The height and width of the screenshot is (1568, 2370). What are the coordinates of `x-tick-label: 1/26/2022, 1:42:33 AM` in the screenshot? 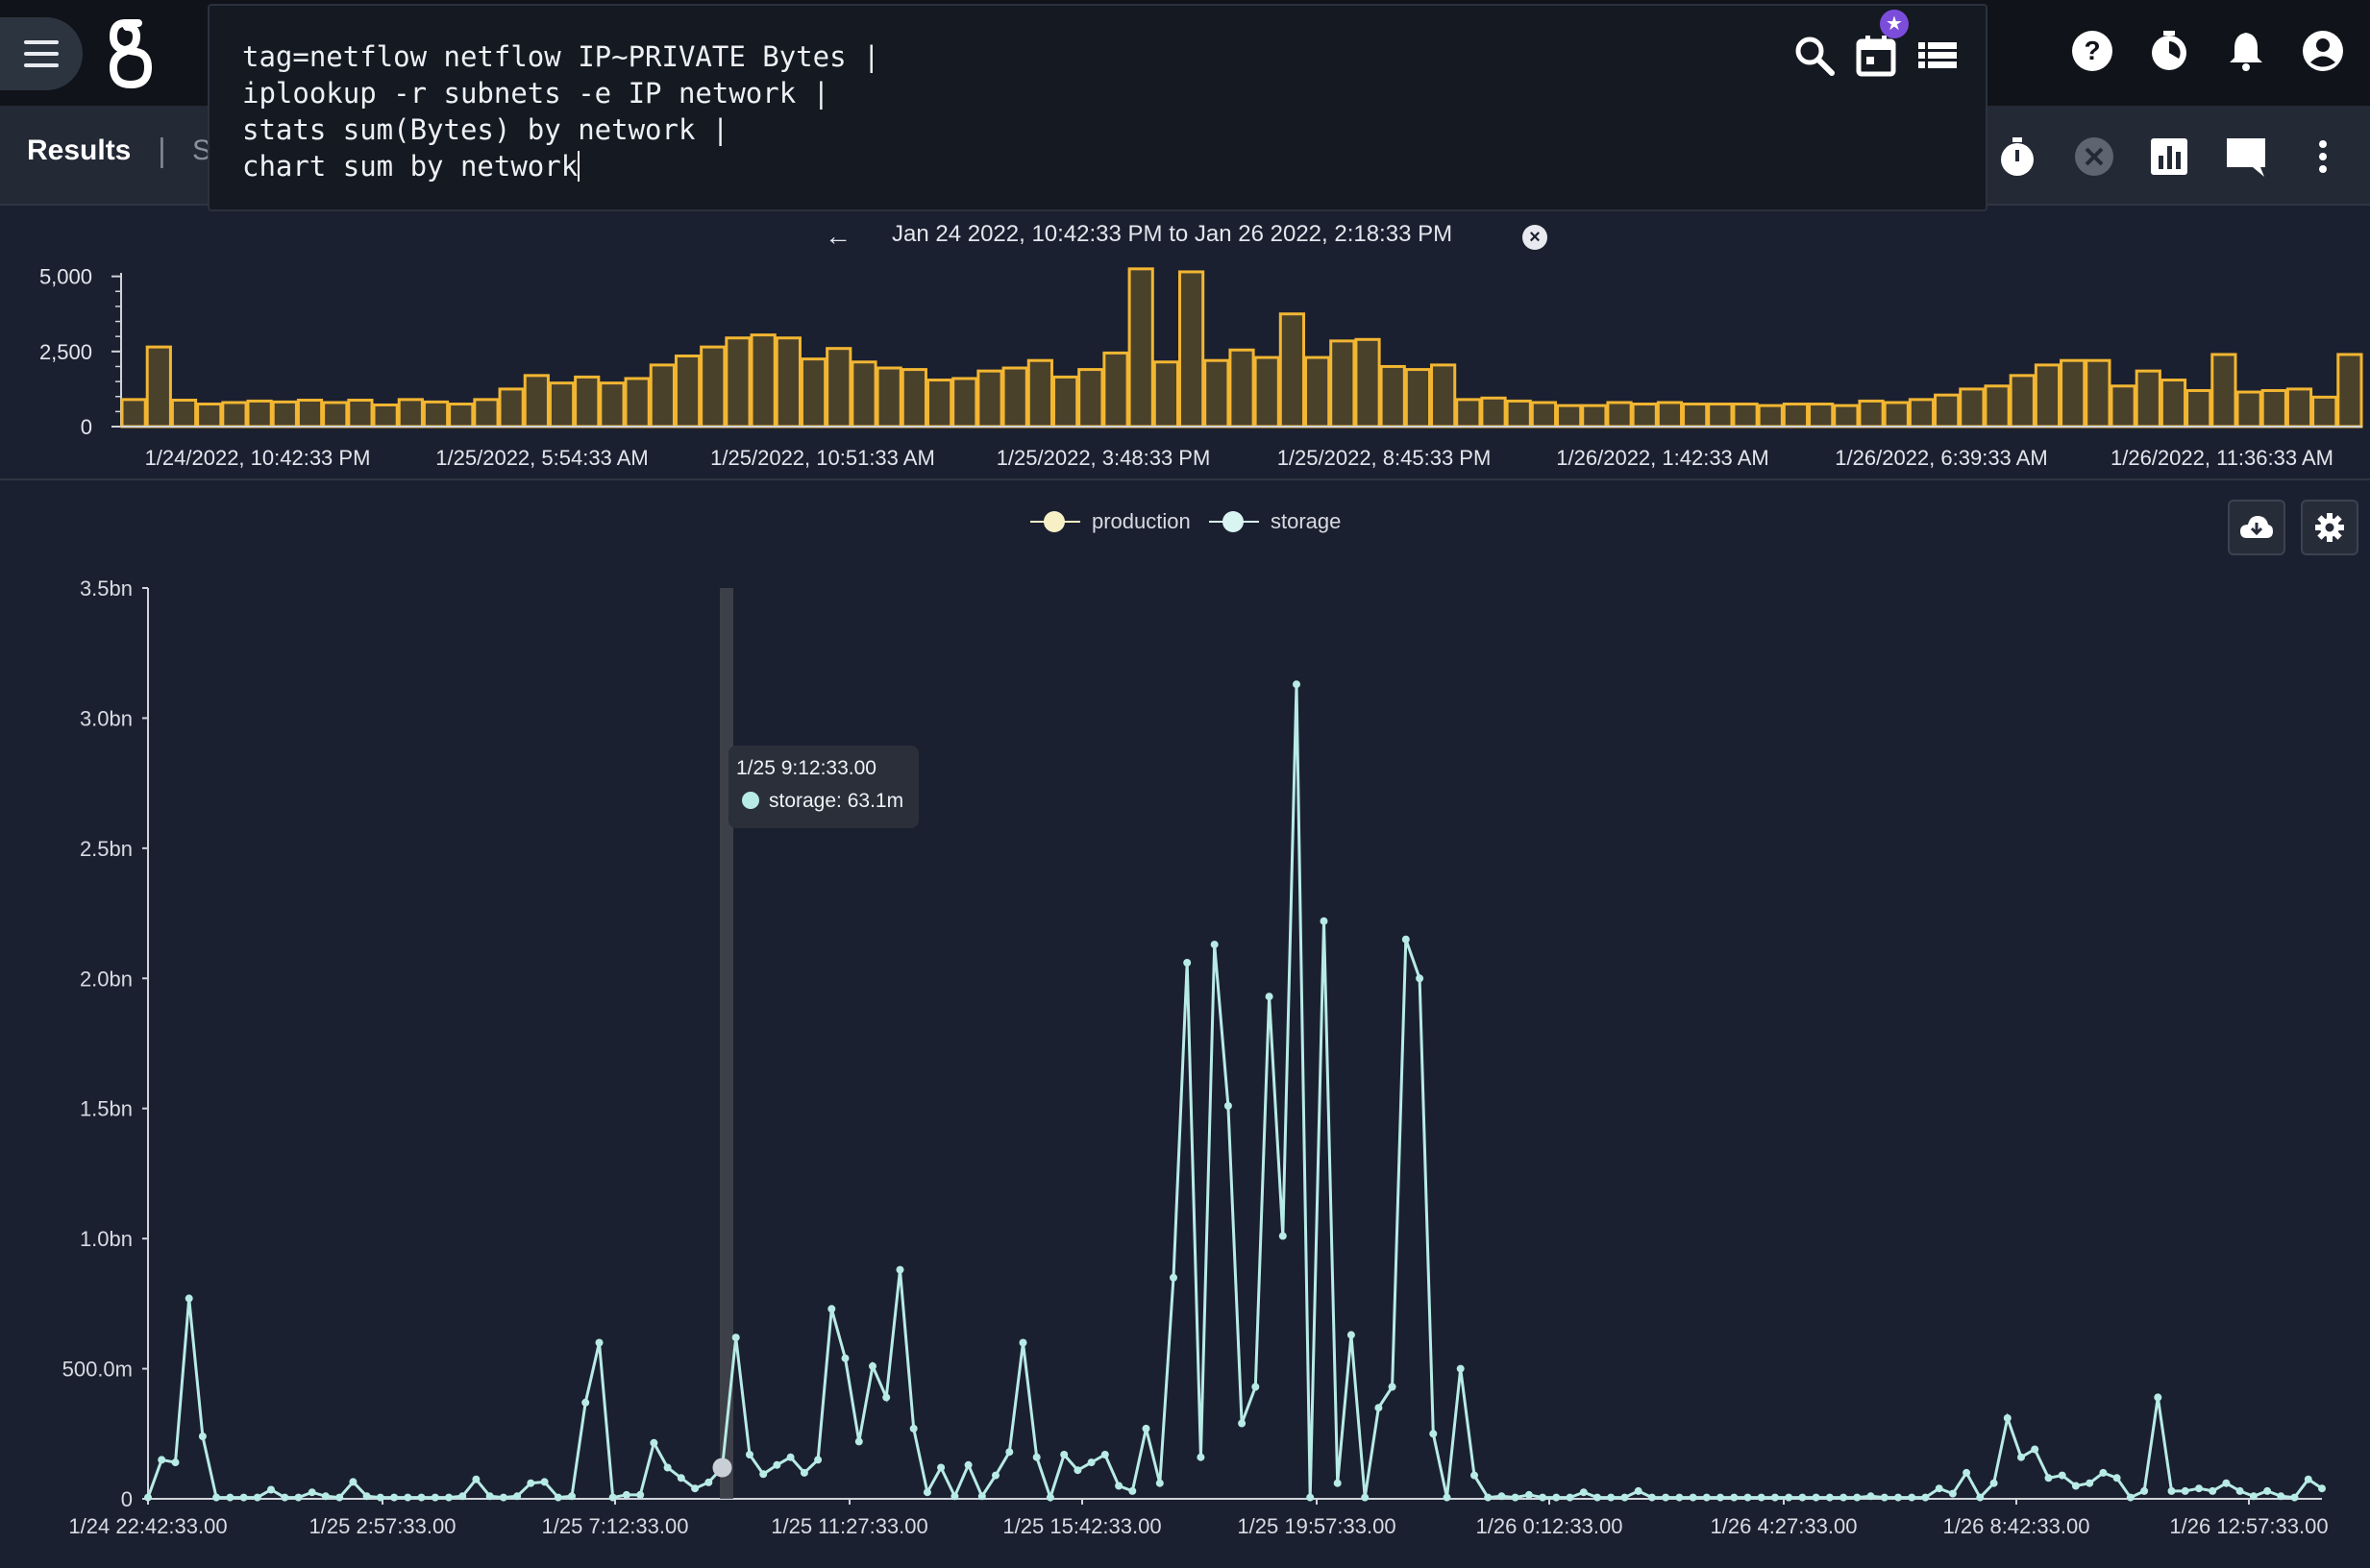 It's located at (1662, 458).